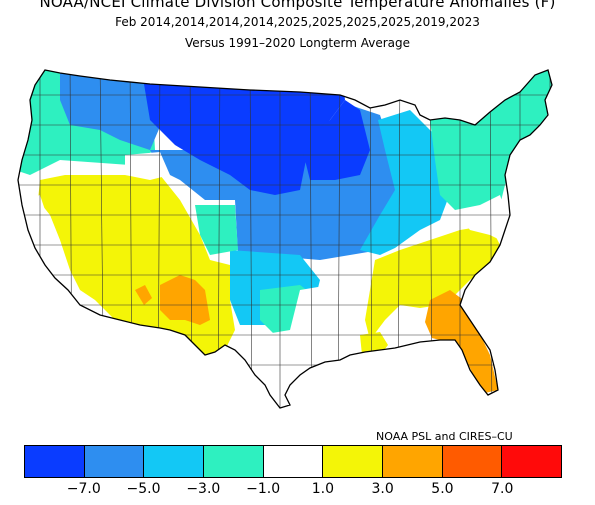 Image resolution: width=595 pixels, height=505 pixels. Describe the element at coordinates (143, 295) in the screenshot. I see `region-arizona-small` at that location.